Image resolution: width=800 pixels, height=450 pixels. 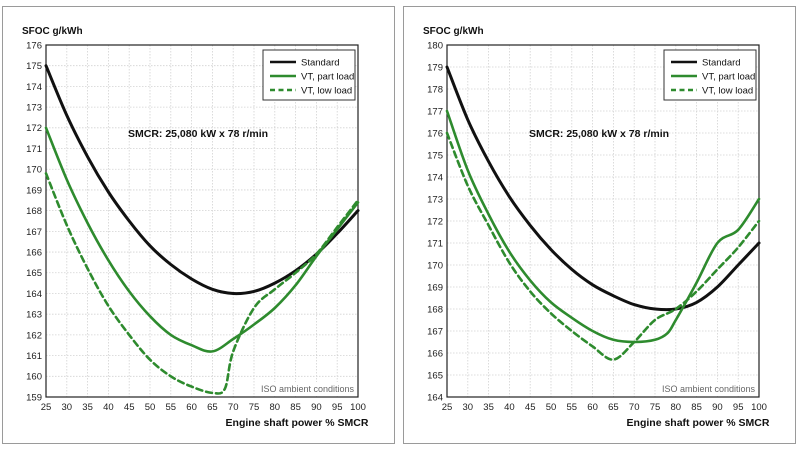 I want to click on y-tick-label: 161, so click(x=34, y=356).